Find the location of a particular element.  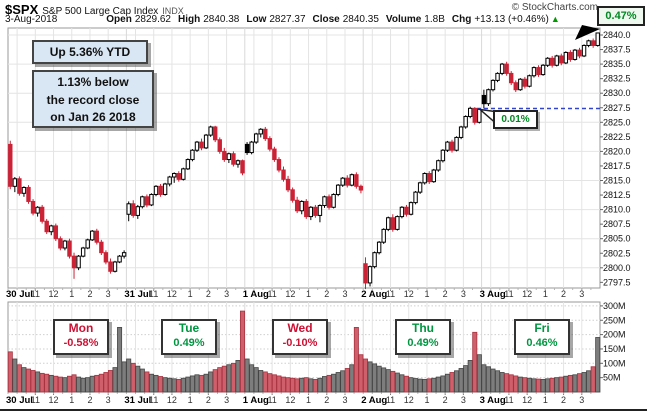

x-axis-hour-label: 11 is located at coordinates (35, 400).